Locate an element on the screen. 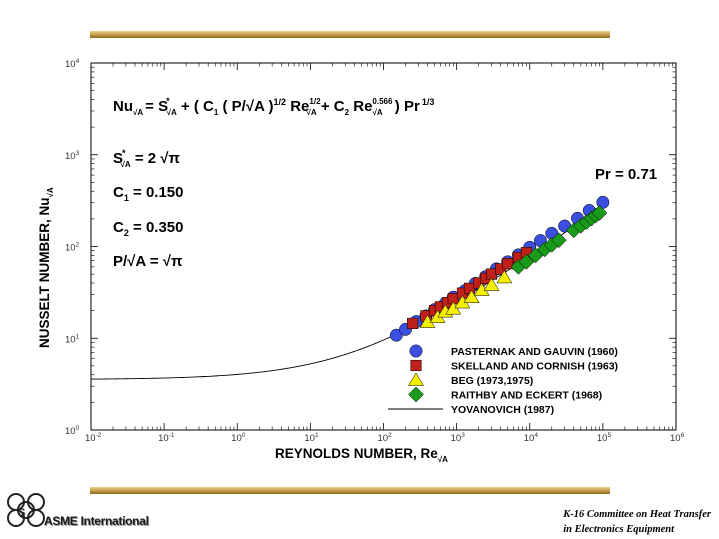 This screenshot has height=539, width=719. x-tick-label: 10⁵ is located at coordinates (604, 438).